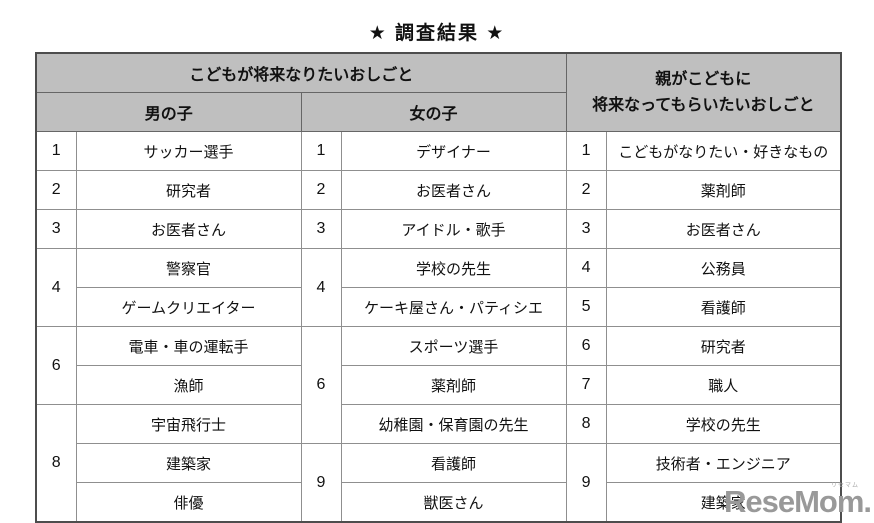 This screenshot has height=523, width=874. I want to click on girls-rank-cell: 6, so click(321, 385).